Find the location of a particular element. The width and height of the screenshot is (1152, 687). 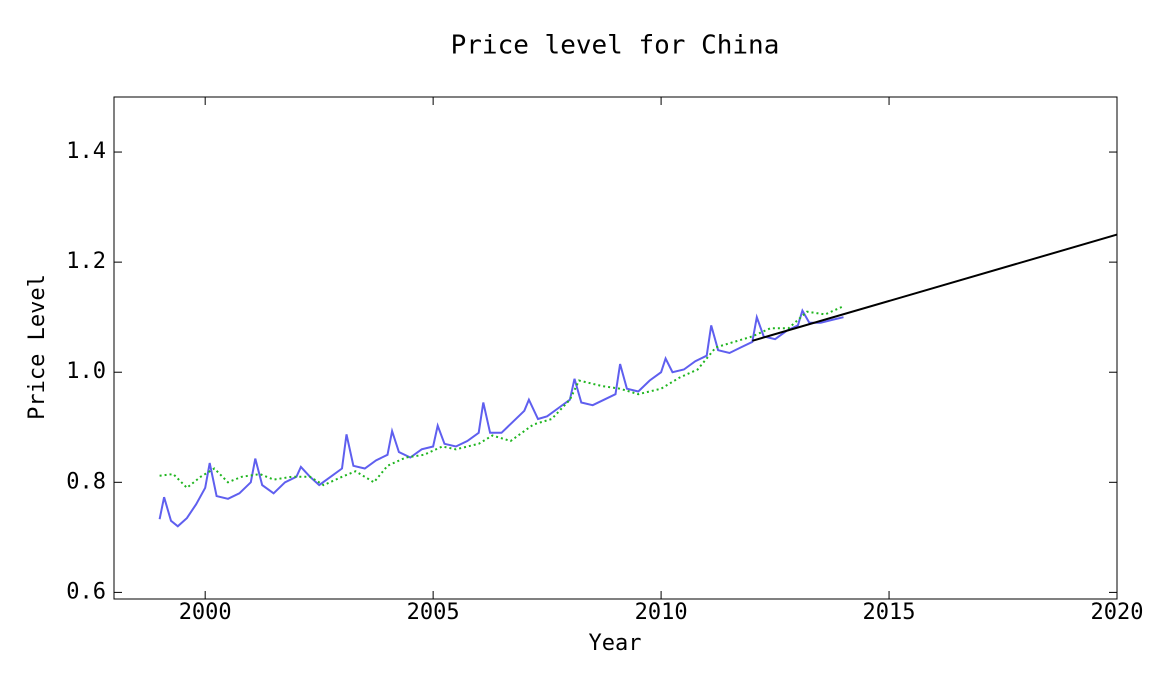

y-tick-label: 1.0 is located at coordinates (86, 371).